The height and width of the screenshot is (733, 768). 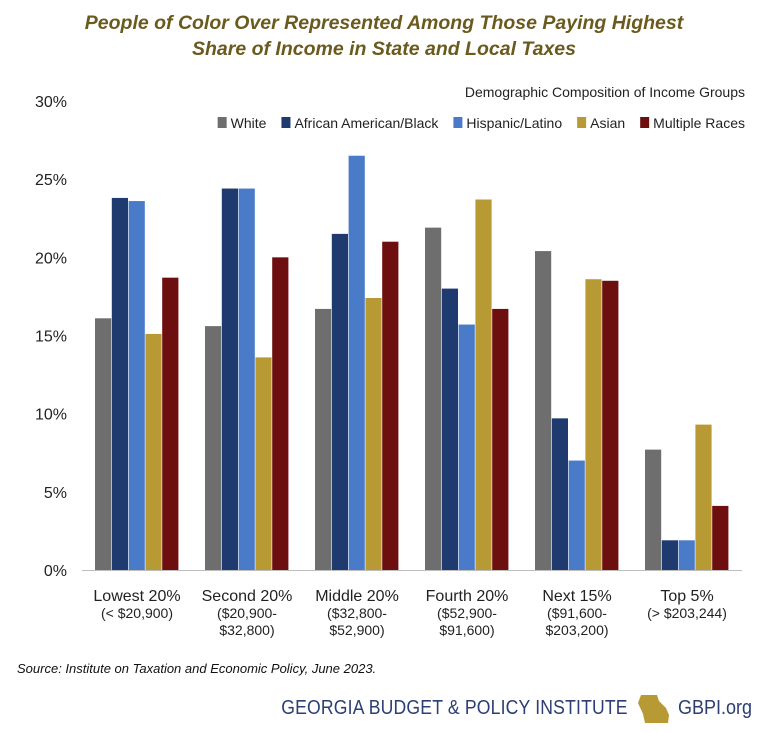 What do you see at coordinates (51, 102) in the screenshot?
I see `y-tick-label: 30%` at bounding box center [51, 102].